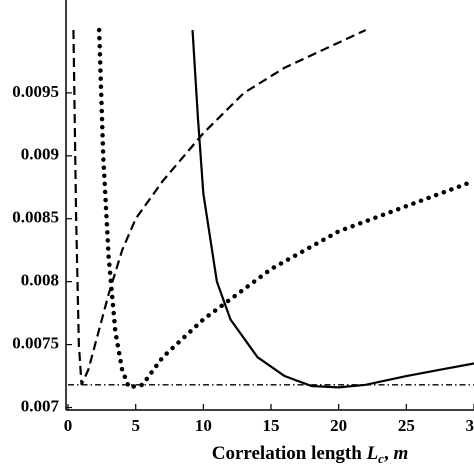 This screenshot has width=474, height=474. Describe the element at coordinates (35, 217) in the screenshot. I see `y-tick-label: 0.0085` at that location.